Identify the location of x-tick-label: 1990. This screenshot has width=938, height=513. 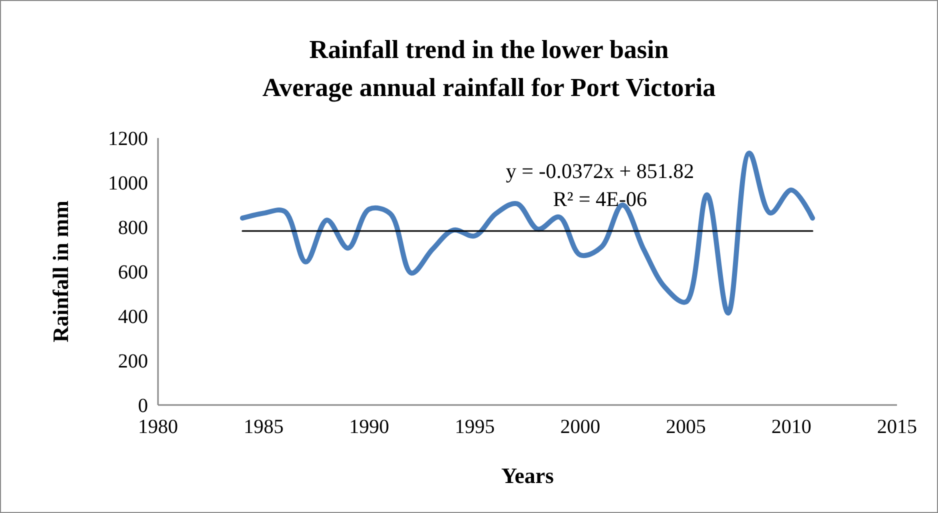
(369, 427).